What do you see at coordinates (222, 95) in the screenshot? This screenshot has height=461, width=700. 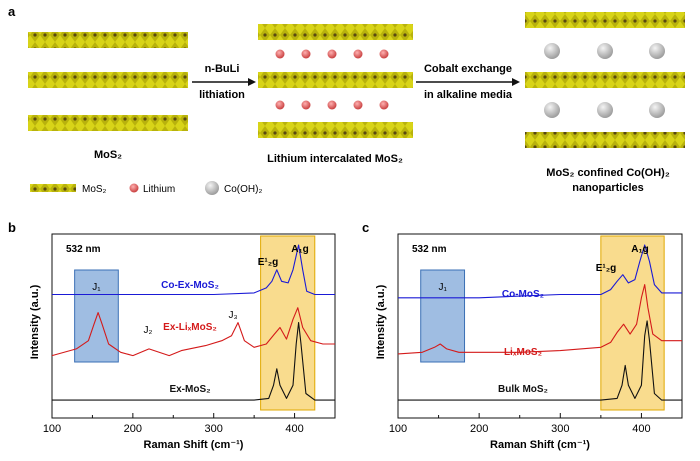 I see `arrow1-bottom-label: lithiation` at bounding box center [222, 95].